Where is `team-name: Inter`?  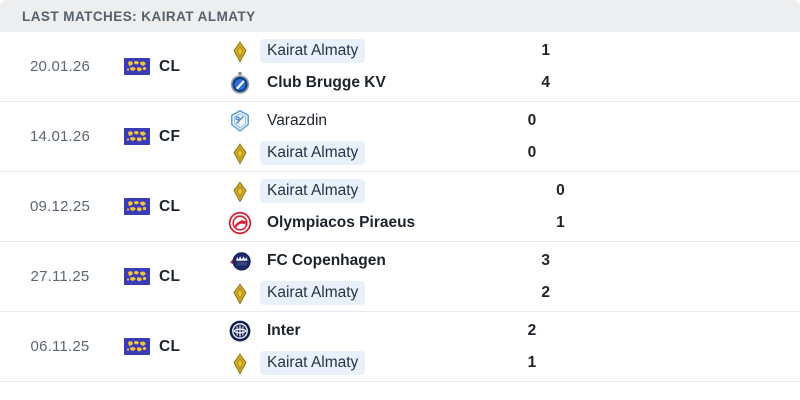 team-name: Inter is located at coordinates (284, 330).